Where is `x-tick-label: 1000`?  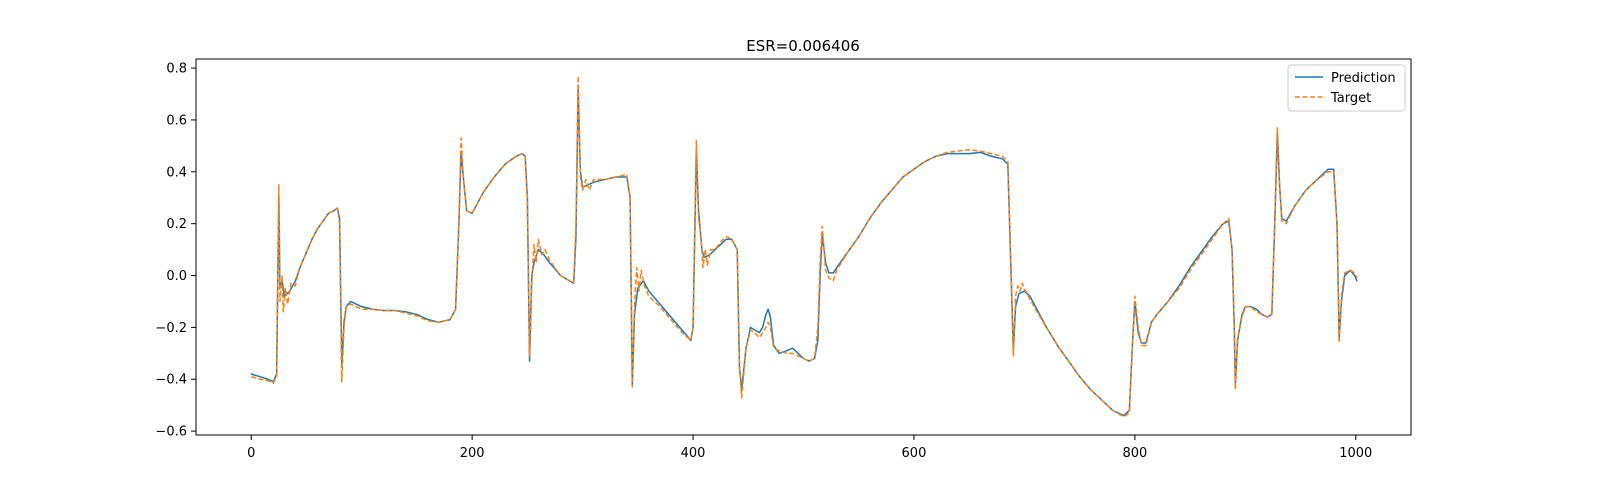 x-tick-label: 1000 is located at coordinates (1355, 453).